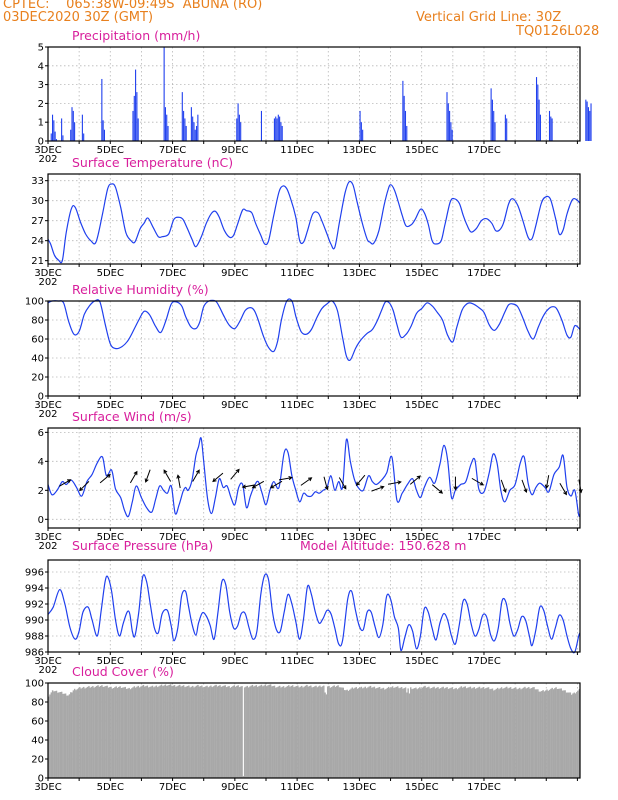  What do you see at coordinates (484, 150) in the screenshot?
I see `precip-xtick-label: 17DEC` at bounding box center [484, 150].